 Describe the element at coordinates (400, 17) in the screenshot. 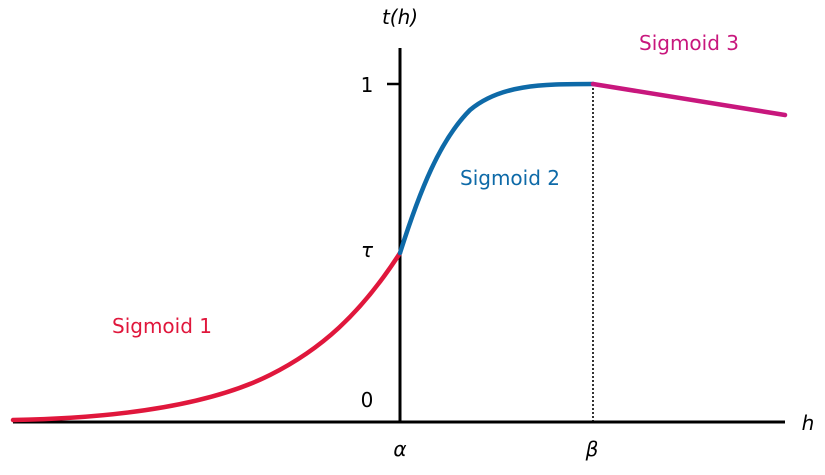

I see `y-axis-label: t(h)` at that location.